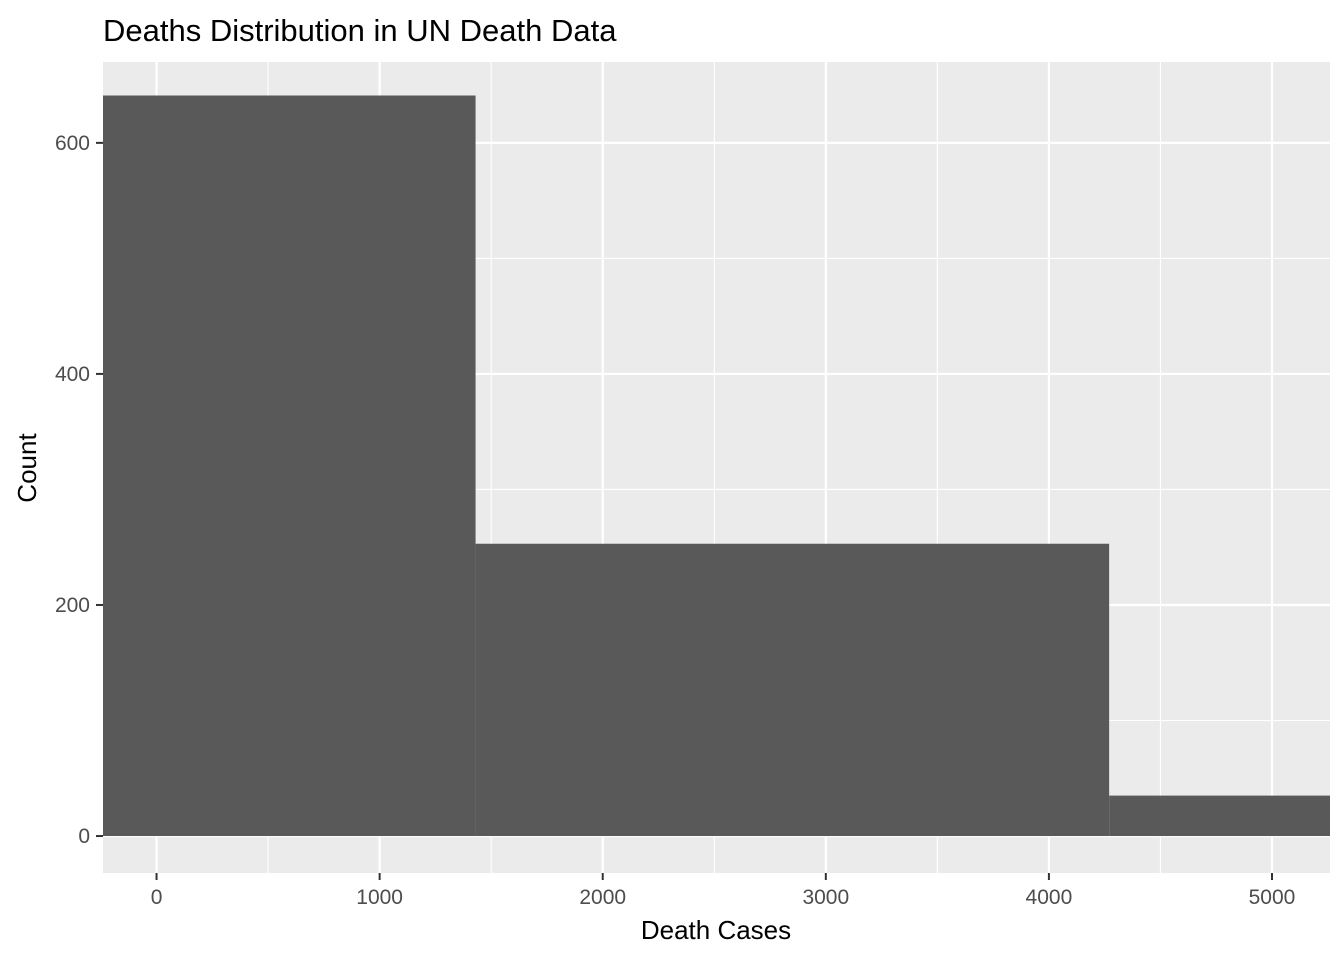 This screenshot has width=1344, height=960. Describe the element at coordinates (825, 897) in the screenshot. I see `x-tick-label: 3000` at that location.